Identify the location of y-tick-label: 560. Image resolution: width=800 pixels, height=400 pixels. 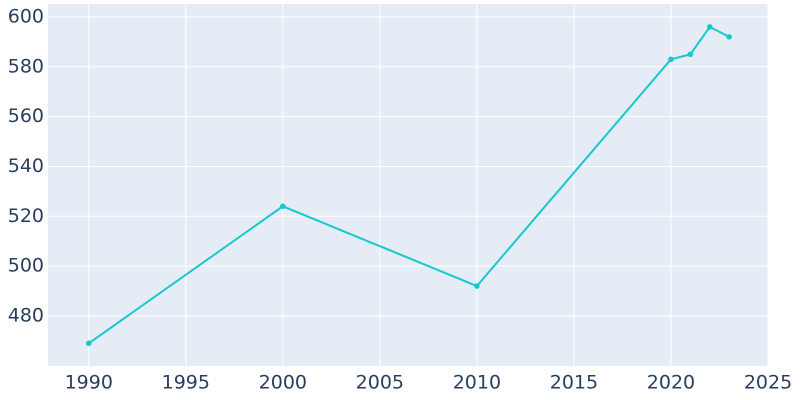
(26, 116).